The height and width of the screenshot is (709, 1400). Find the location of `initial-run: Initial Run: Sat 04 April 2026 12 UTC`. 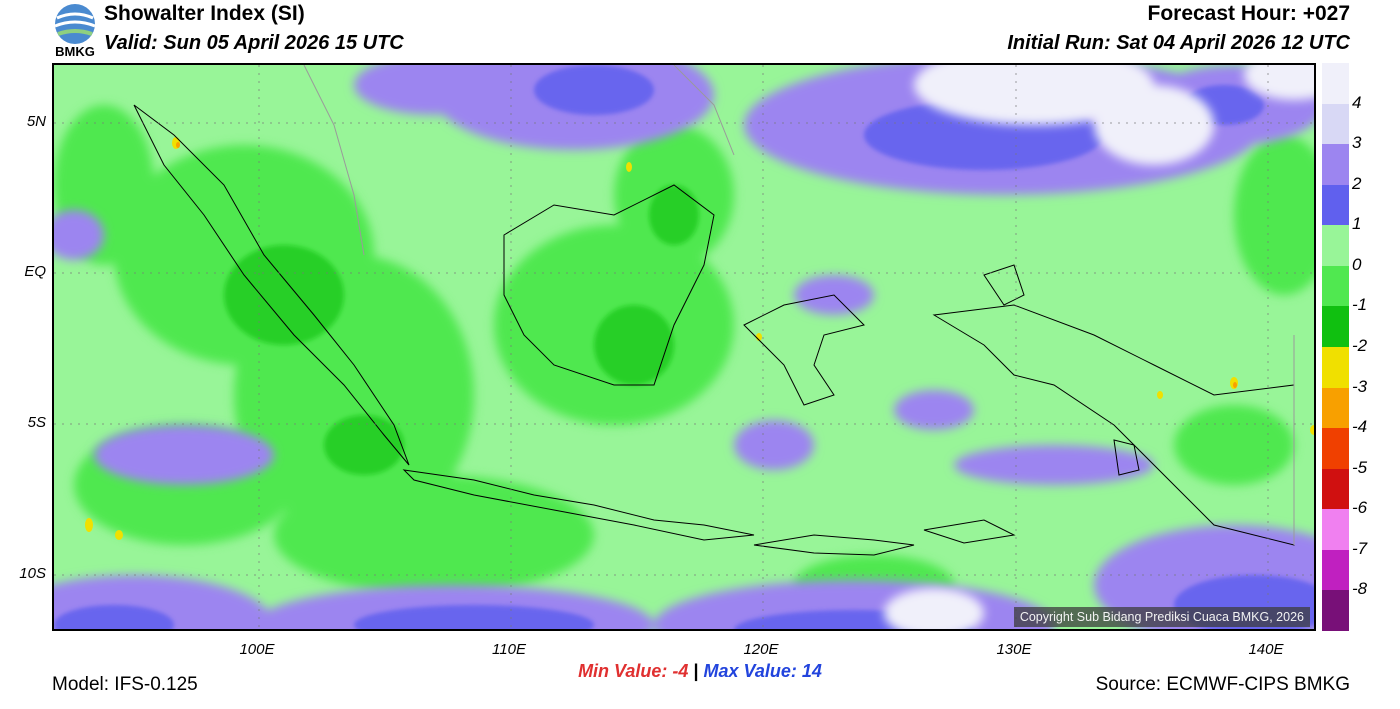

initial-run: Initial Run: Sat 04 April 2026 12 UTC is located at coordinates (1178, 43).